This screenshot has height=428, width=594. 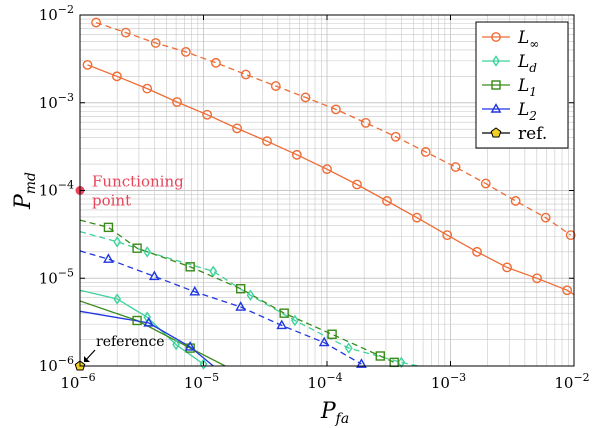 What do you see at coordinates (334, 413) in the screenshot?
I see `x-axis-label: Pfa` at bounding box center [334, 413].